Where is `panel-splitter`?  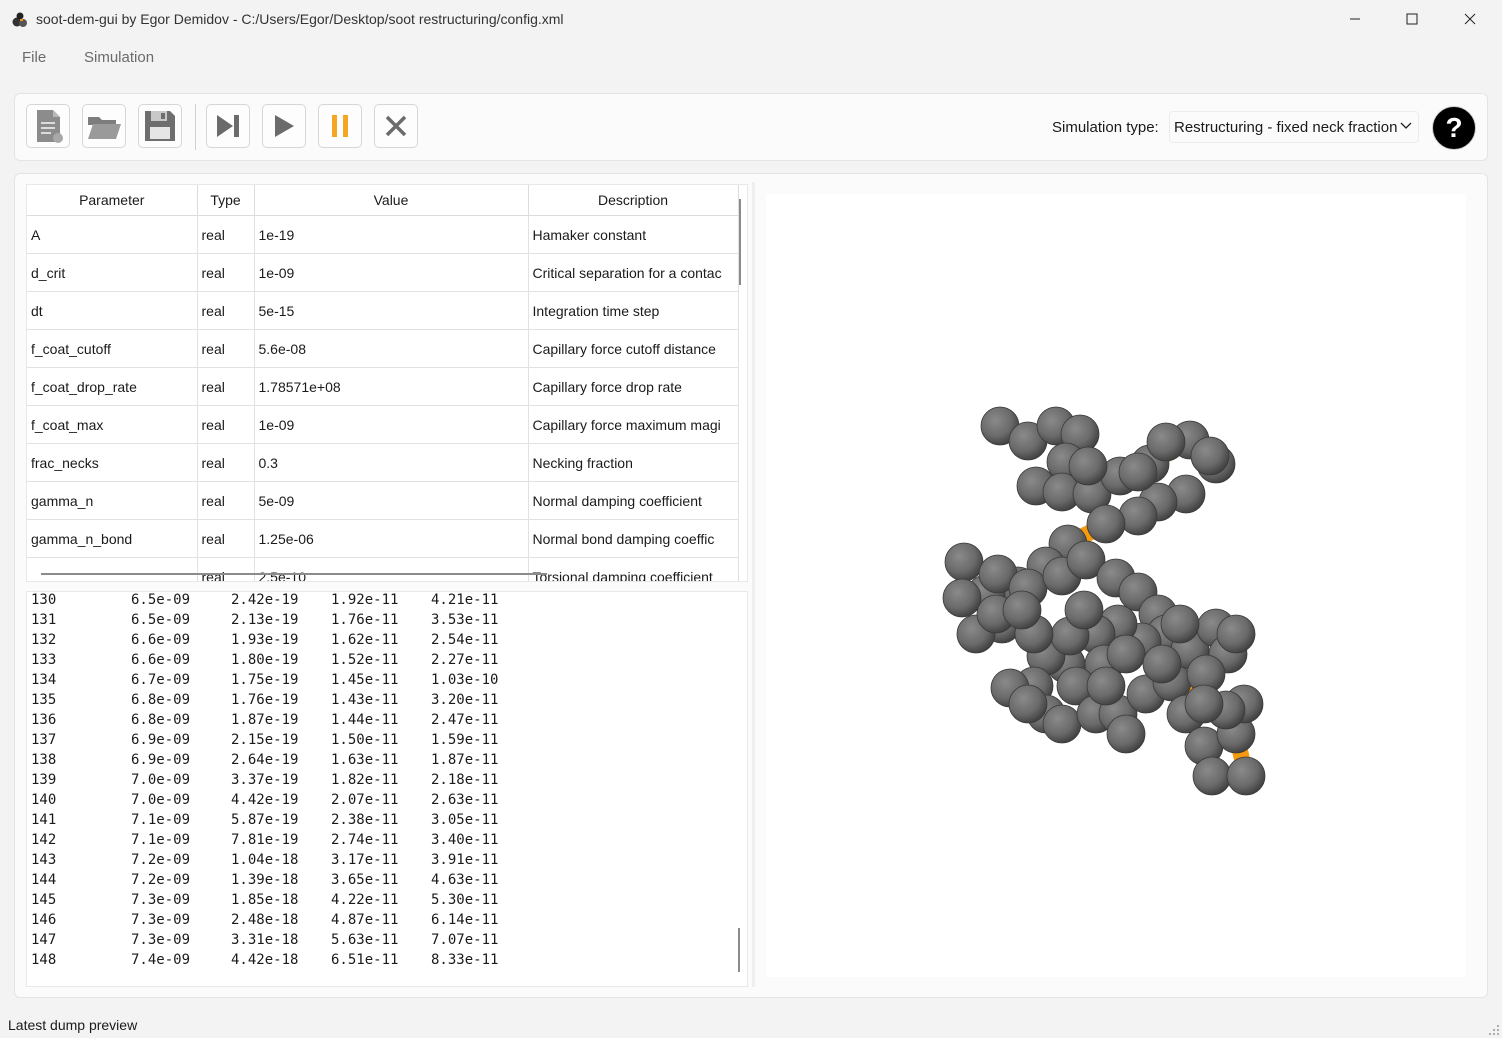
panel-splitter is located at coordinates (753, 584).